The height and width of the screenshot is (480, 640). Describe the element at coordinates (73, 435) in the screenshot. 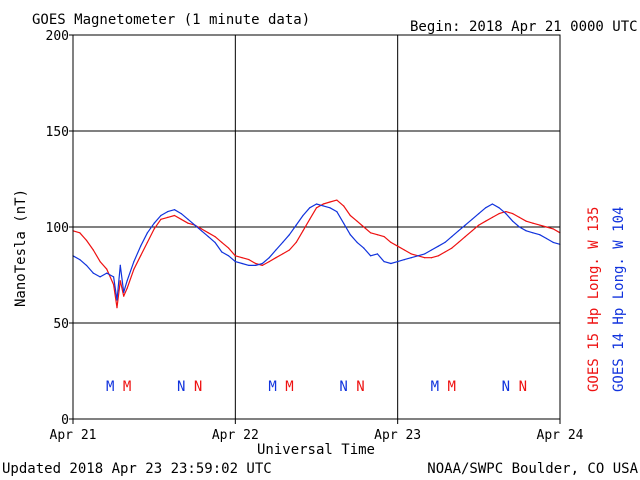

I see `x-tick-label-0: Apr 21` at that location.